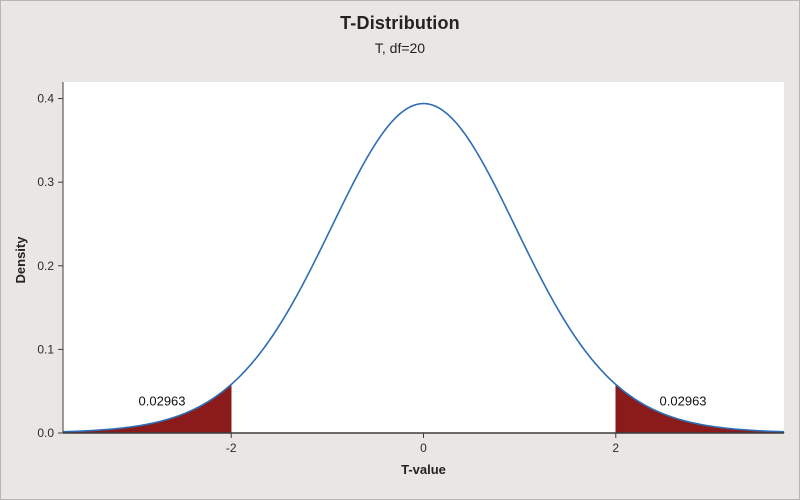 The image size is (800, 500). I want to click on y-tick-label: 0.2, so click(45, 266).